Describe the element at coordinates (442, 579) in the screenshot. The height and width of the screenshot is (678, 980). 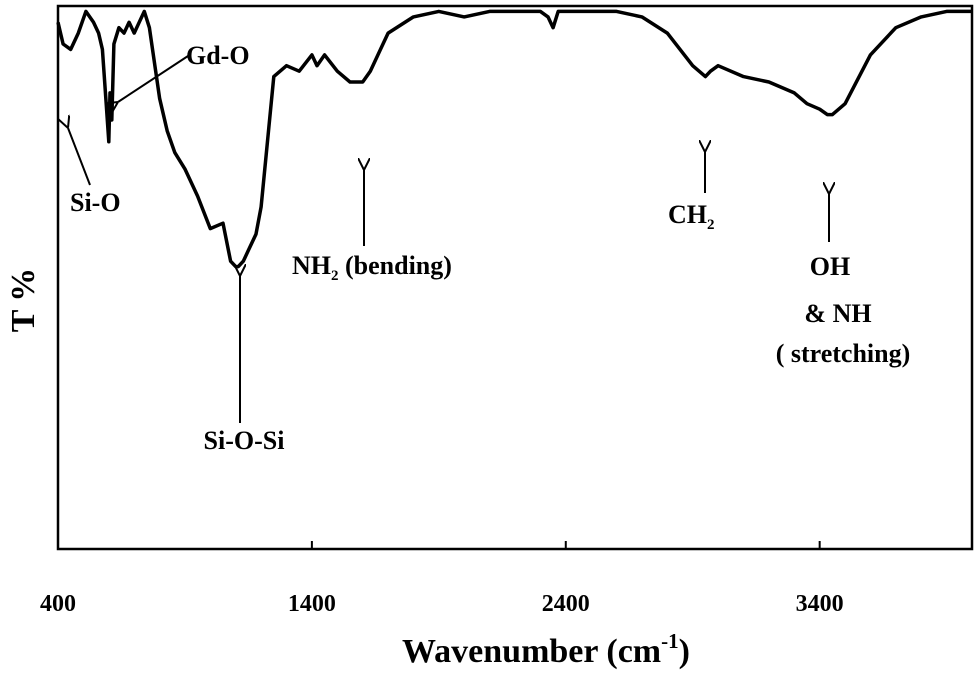
I see `x-axis-ticks: 400 1400 2400 3400` at that location.